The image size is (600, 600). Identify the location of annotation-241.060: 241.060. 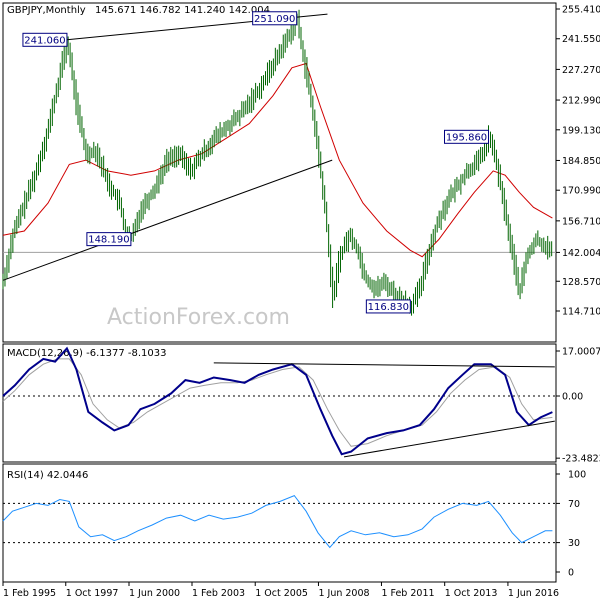
(45, 39).